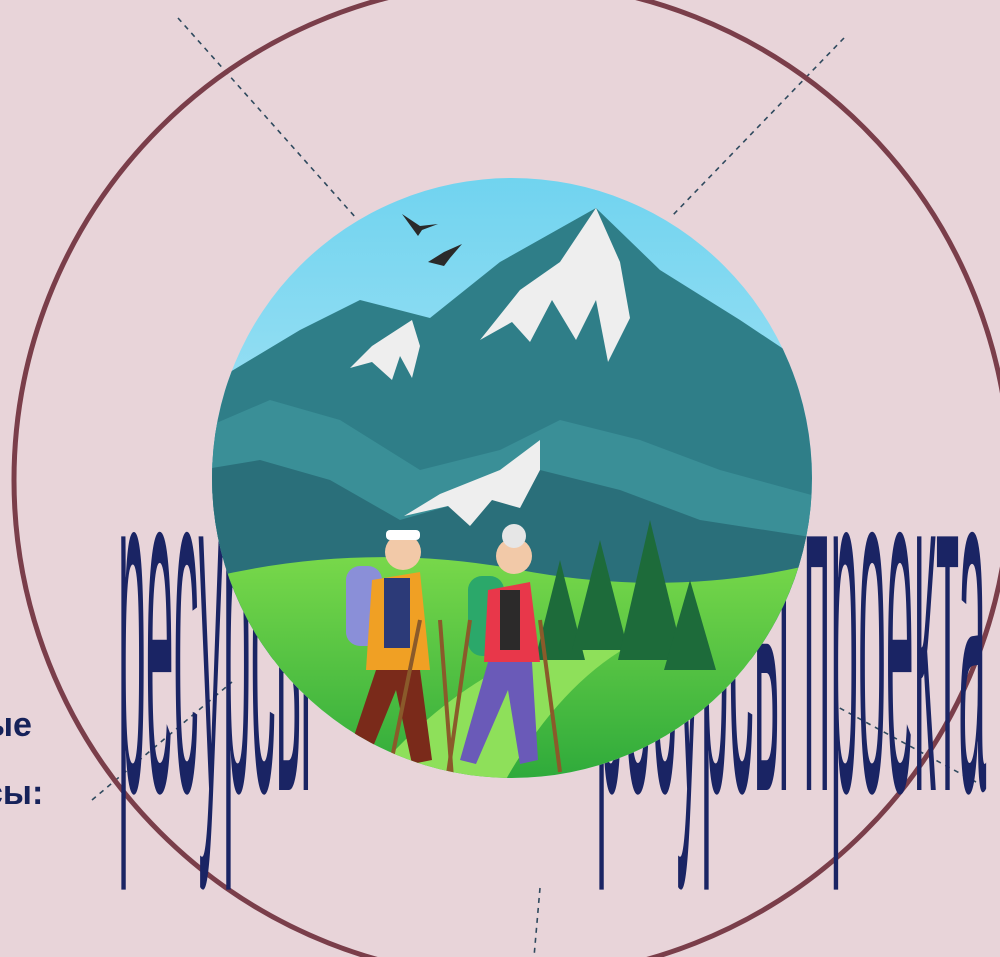  What do you see at coordinates (267, 118) in the screenshot?
I see `dash-line-top-left` at bounding box center [267, 118].